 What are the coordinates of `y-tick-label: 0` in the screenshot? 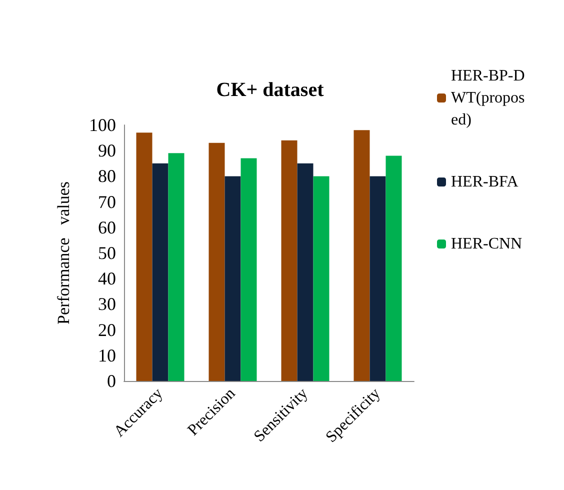 It's located at (111, 381).